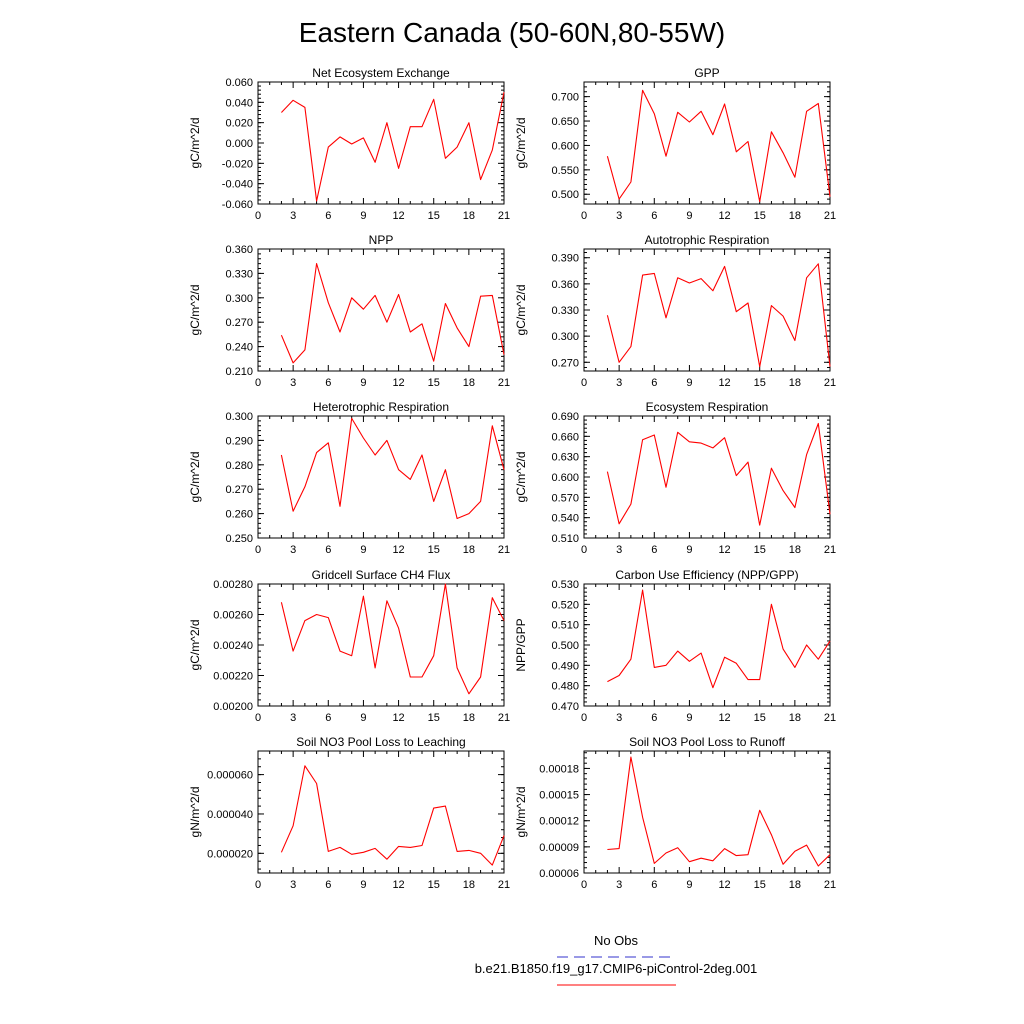  I want to click on panel-title: NPP, so click(381, 240).